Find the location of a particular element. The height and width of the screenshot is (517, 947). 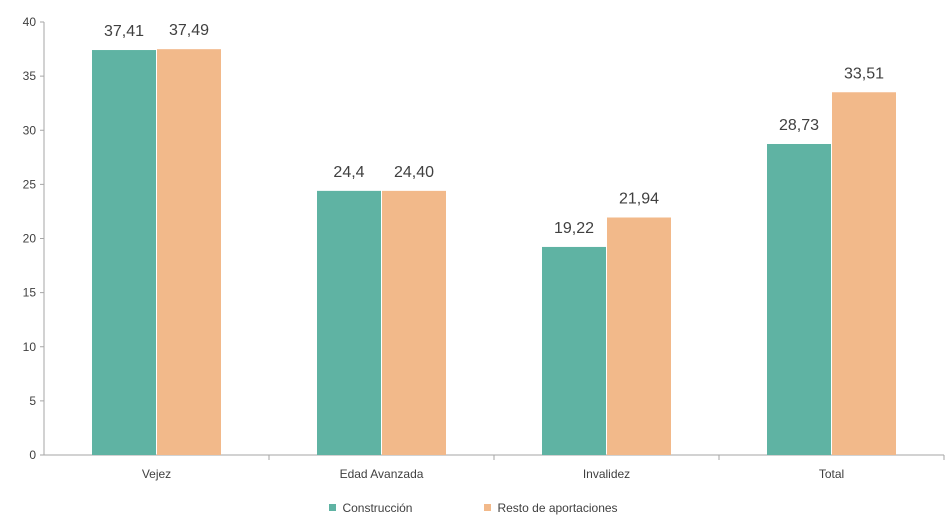

legend-item-construccion: Construcción is located at coordinates (370, 508).